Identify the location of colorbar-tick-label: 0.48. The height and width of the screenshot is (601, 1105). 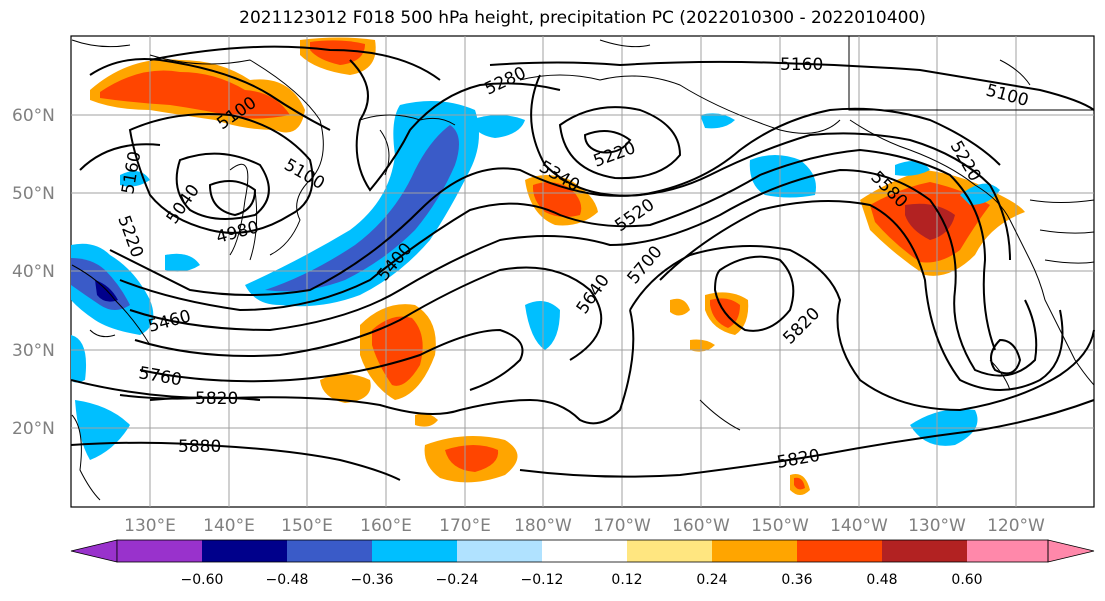
(881, 580).